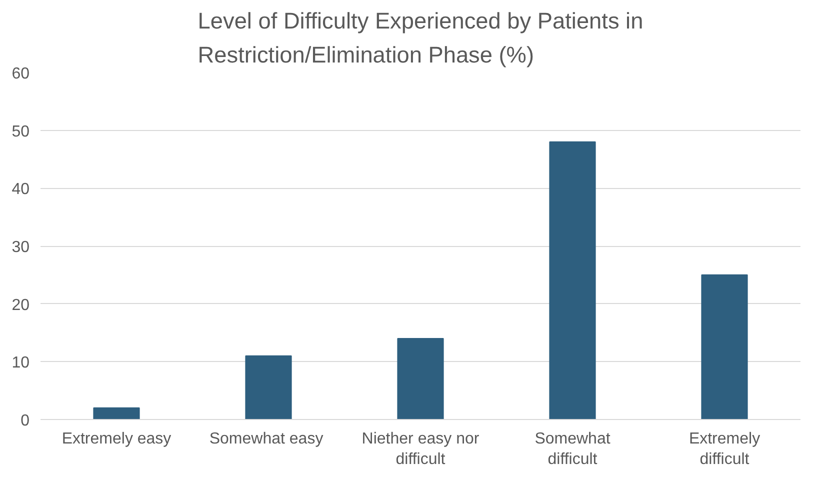 Image resolution: width=830 pixels, height=478 pixels. Describe the element at coordinates (724, 449) in the screenshot. I see `x-tick-label: Extremely difficult` at that location.